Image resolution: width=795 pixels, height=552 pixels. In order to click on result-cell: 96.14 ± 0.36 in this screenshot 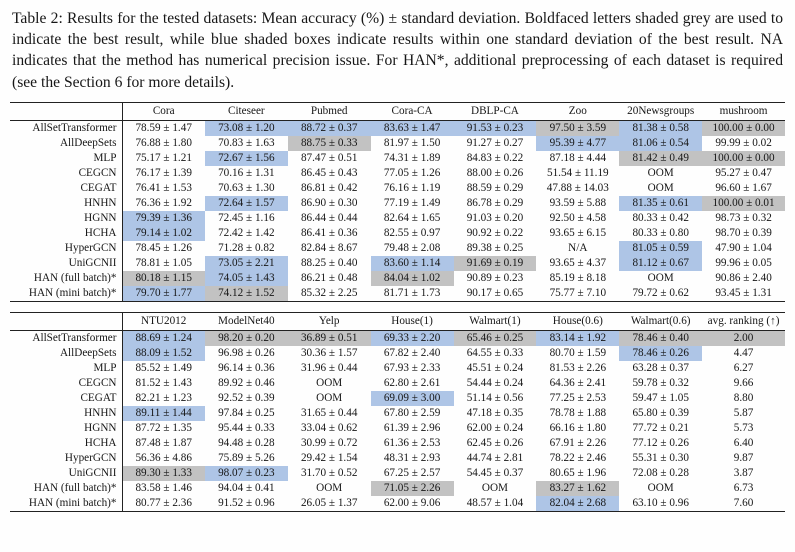, I will do `click(246, 368)`.